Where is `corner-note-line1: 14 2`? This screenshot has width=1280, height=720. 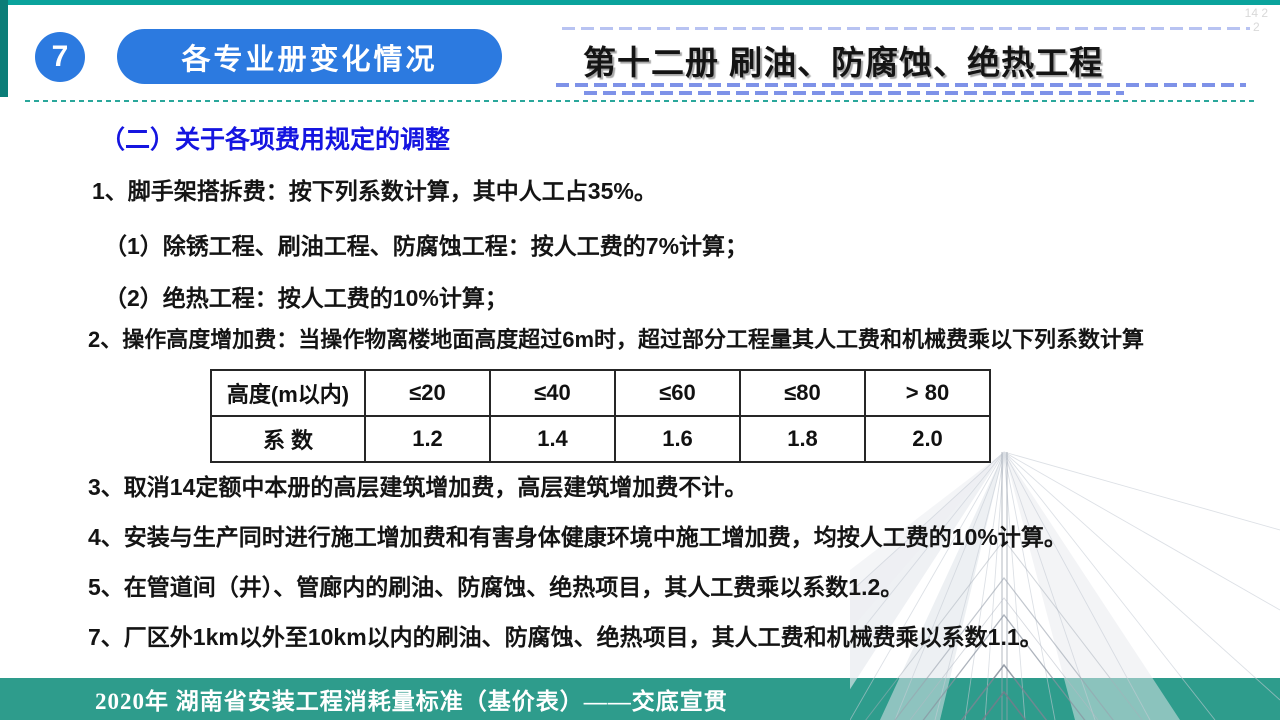
corner-note-line1: 14 2 is located at coordinates (1256, 13).